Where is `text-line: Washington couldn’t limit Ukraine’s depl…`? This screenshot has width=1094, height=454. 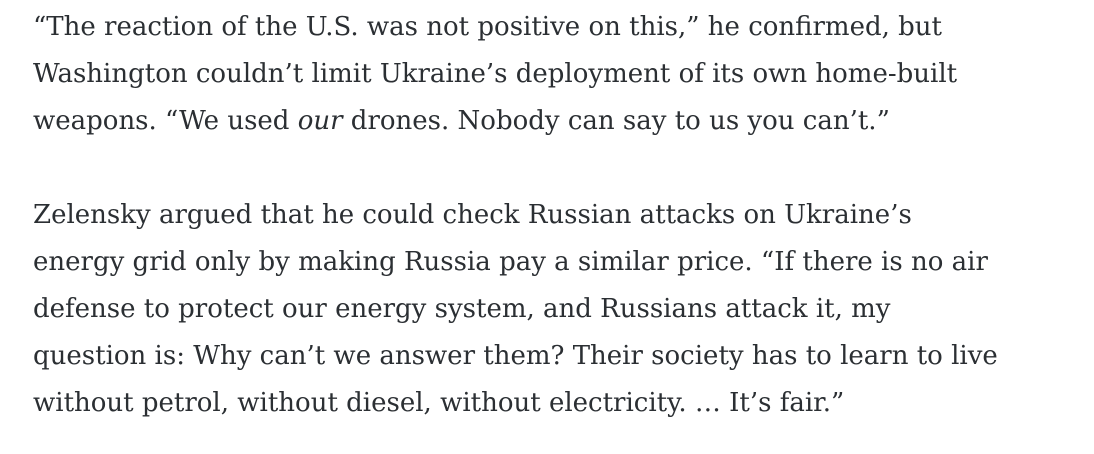 text-line: Washington couldn’t limit Ukraine’s depl… is located at coordinates (553, 74).